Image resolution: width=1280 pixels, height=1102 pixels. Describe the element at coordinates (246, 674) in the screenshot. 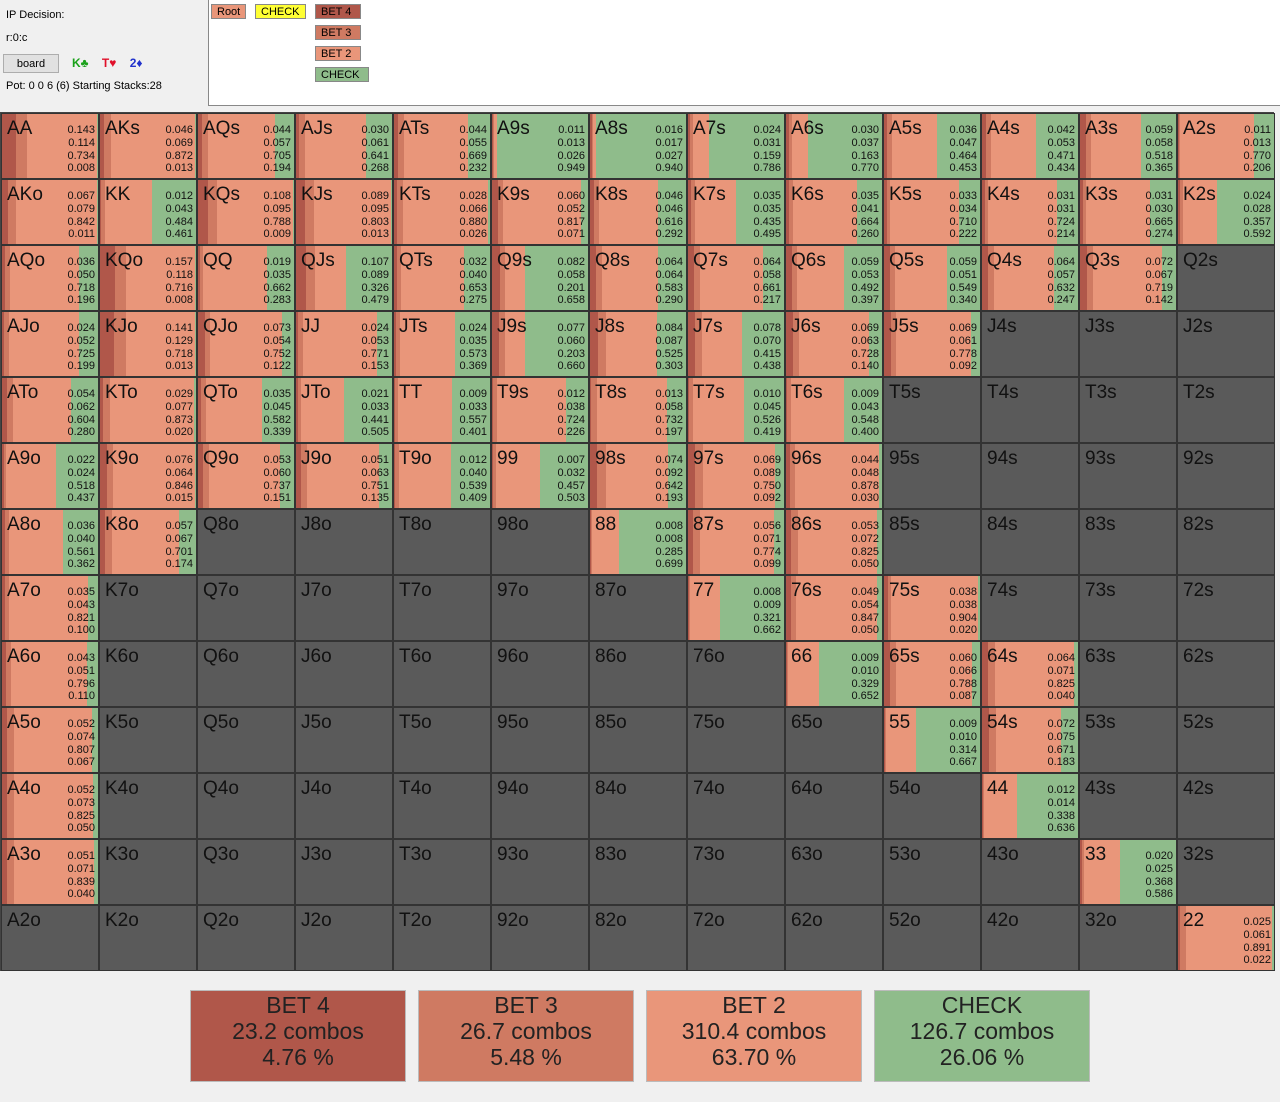

I see `hand-cell: Q6o` at that location.